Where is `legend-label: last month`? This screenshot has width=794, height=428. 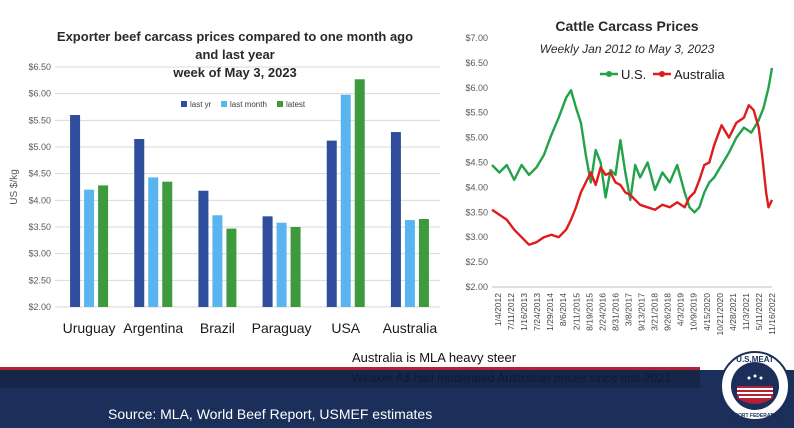
legend-label: last month is located at coordinates (248, 104).